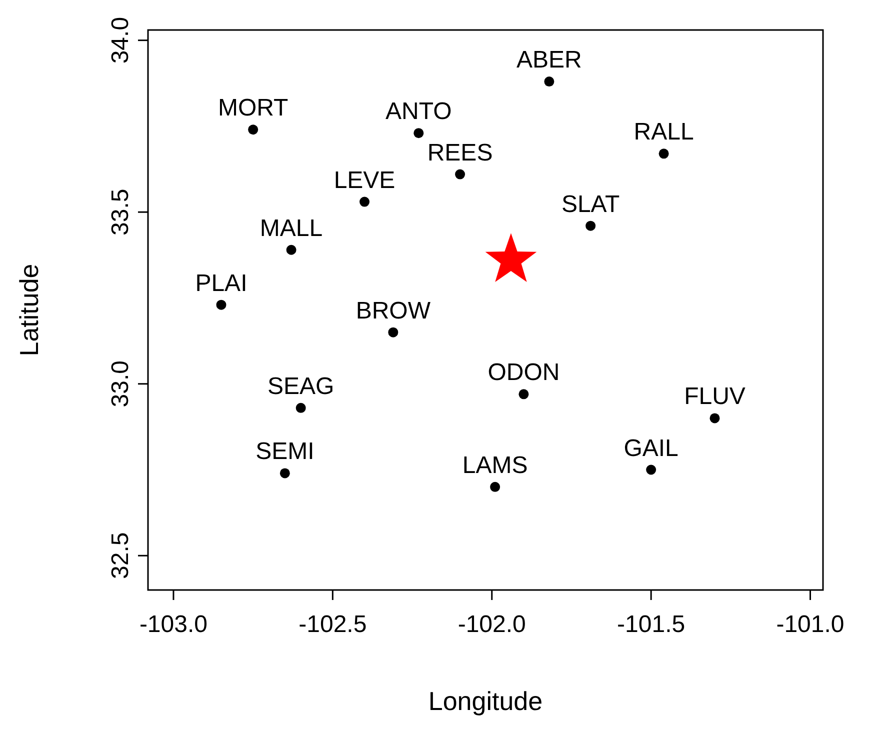  Describe the element at coordinates (300, 386) in the screenshot. I see `series-label: SEAG` at that location.